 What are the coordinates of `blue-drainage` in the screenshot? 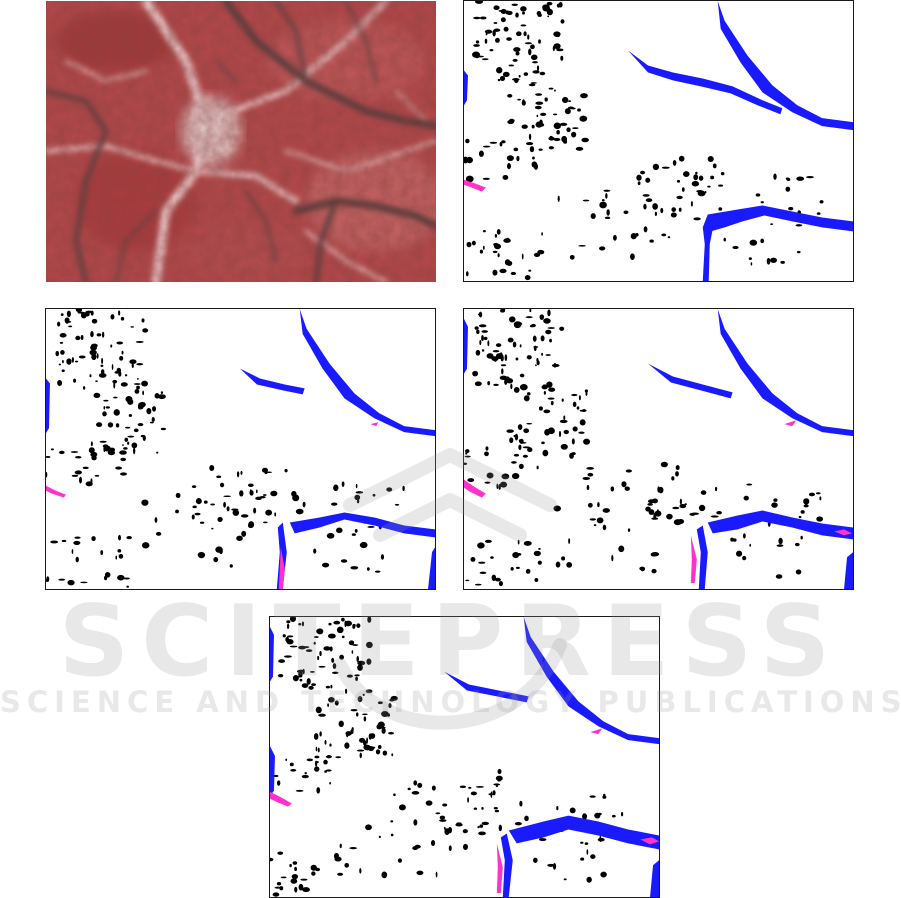 It's located at (464, 757).